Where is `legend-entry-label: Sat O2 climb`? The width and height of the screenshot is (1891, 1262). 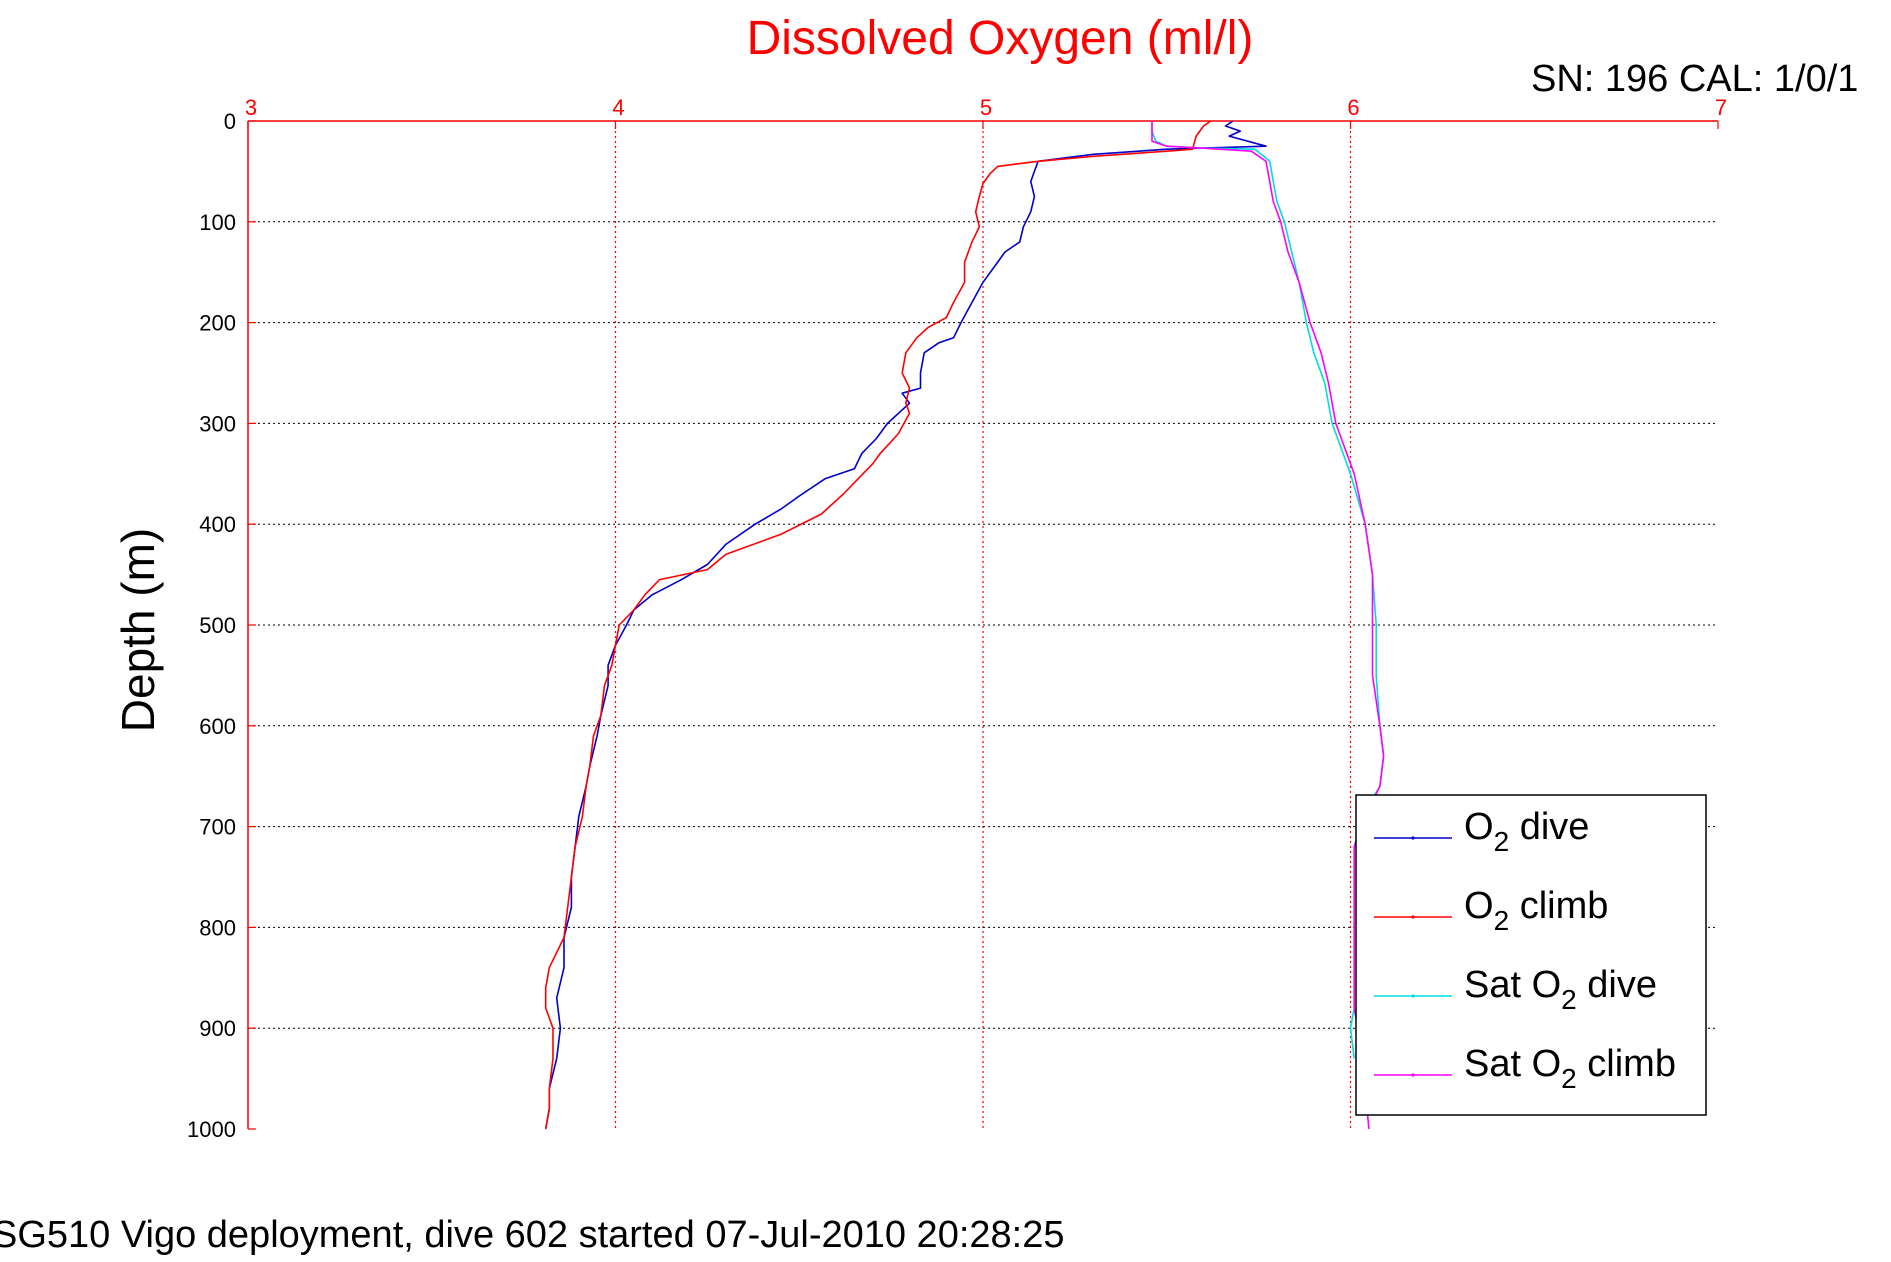 legend-entry-label: Sat O2 climb is located at coordinates (1570, 1068).